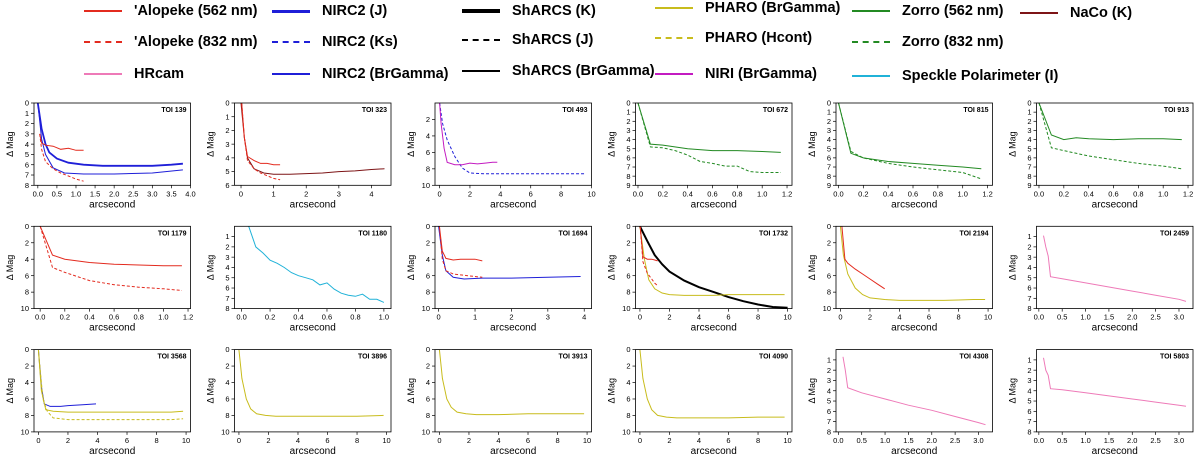 The image size is (1203, 471). What do you see at coordinates (529, 11) in the screenshot?
I see `legend-item-sharcs-k: ShARCS (K)` at bounding box center [529, 11].